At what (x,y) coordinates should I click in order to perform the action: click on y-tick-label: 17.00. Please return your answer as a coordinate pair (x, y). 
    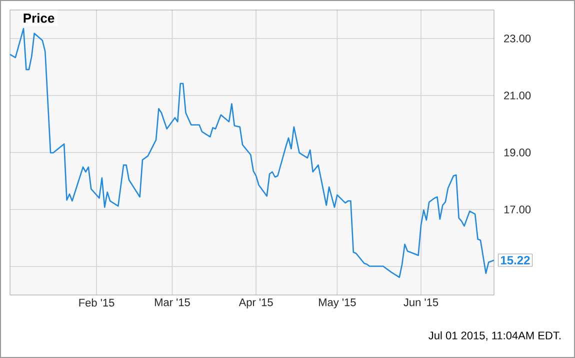
    Looking at the image, I should click on (517, 210).